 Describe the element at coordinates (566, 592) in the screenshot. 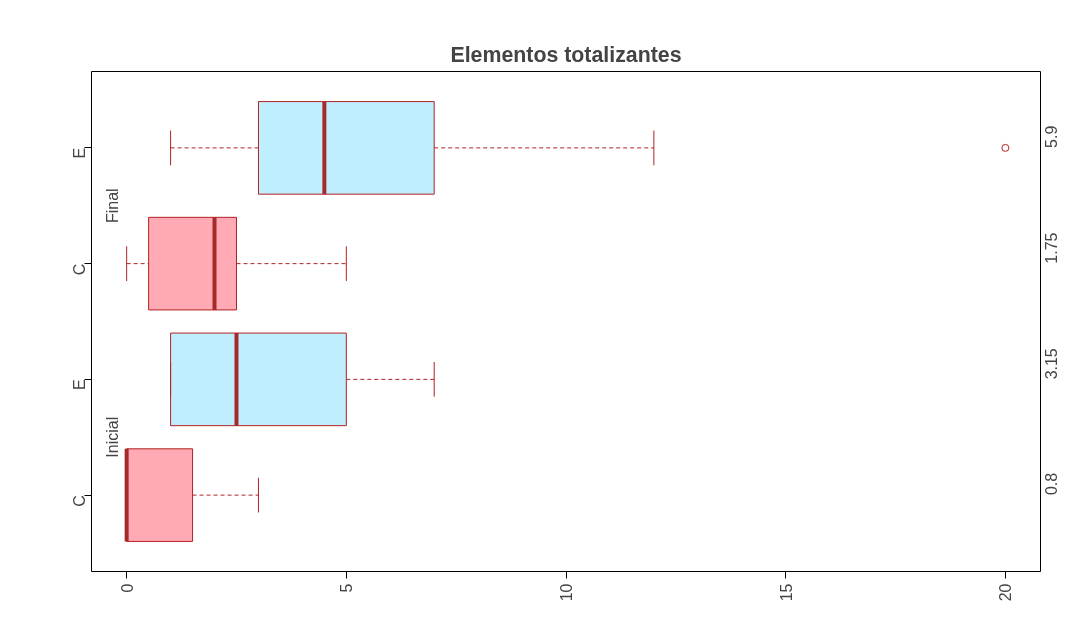

I see `x-tick-label: 10` at that location.